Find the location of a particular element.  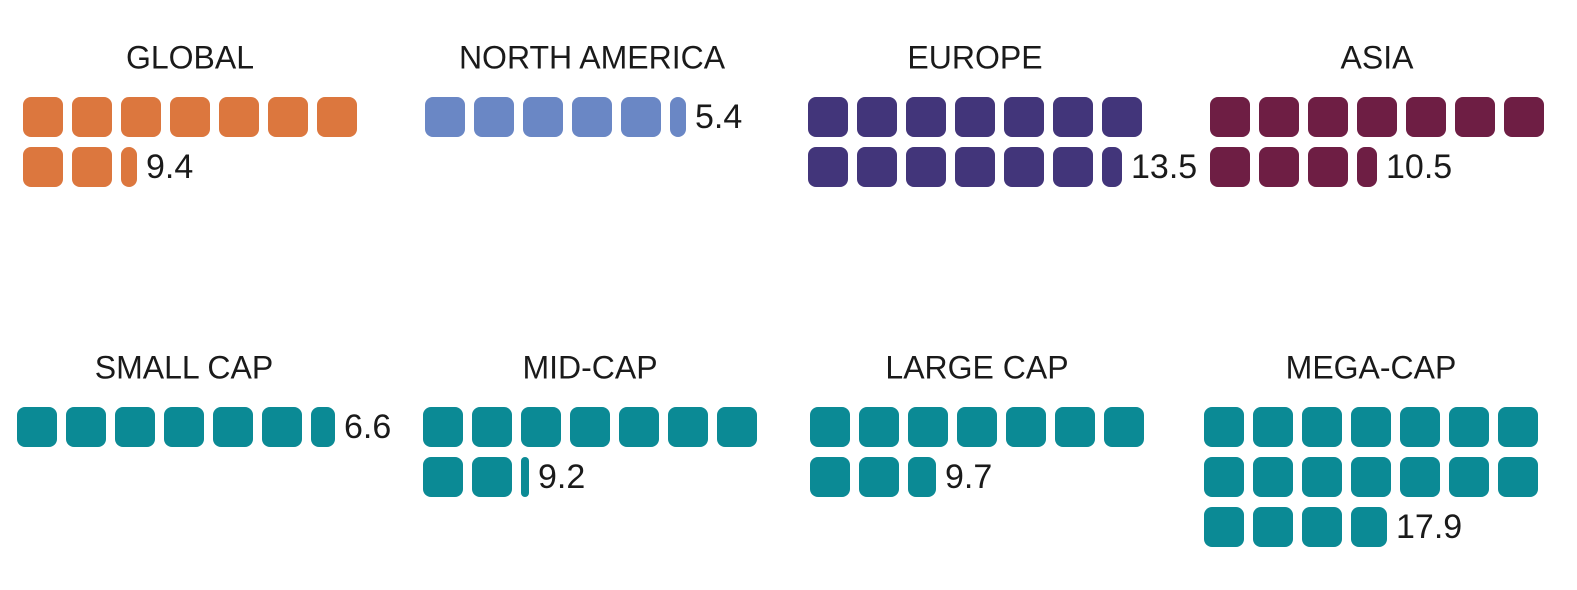

value-label: 9.4 is located at coordinates (169, 167).